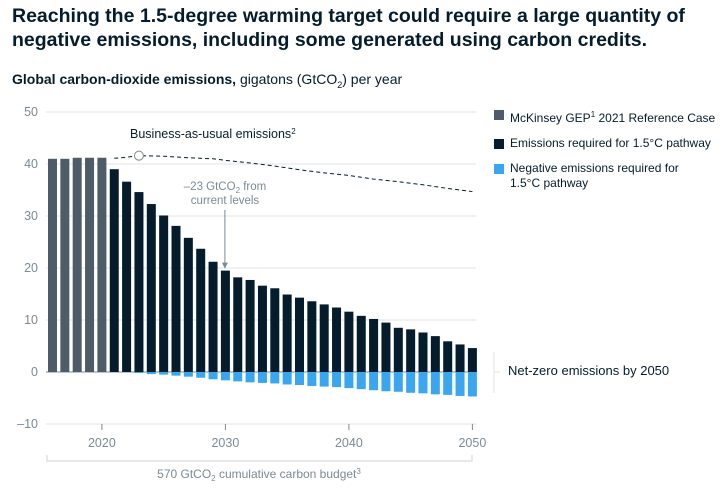  What do you see at coordinates (460, 384) in the screenshot?
I see `bar-negative-2049` at bounding box center [460, 384].